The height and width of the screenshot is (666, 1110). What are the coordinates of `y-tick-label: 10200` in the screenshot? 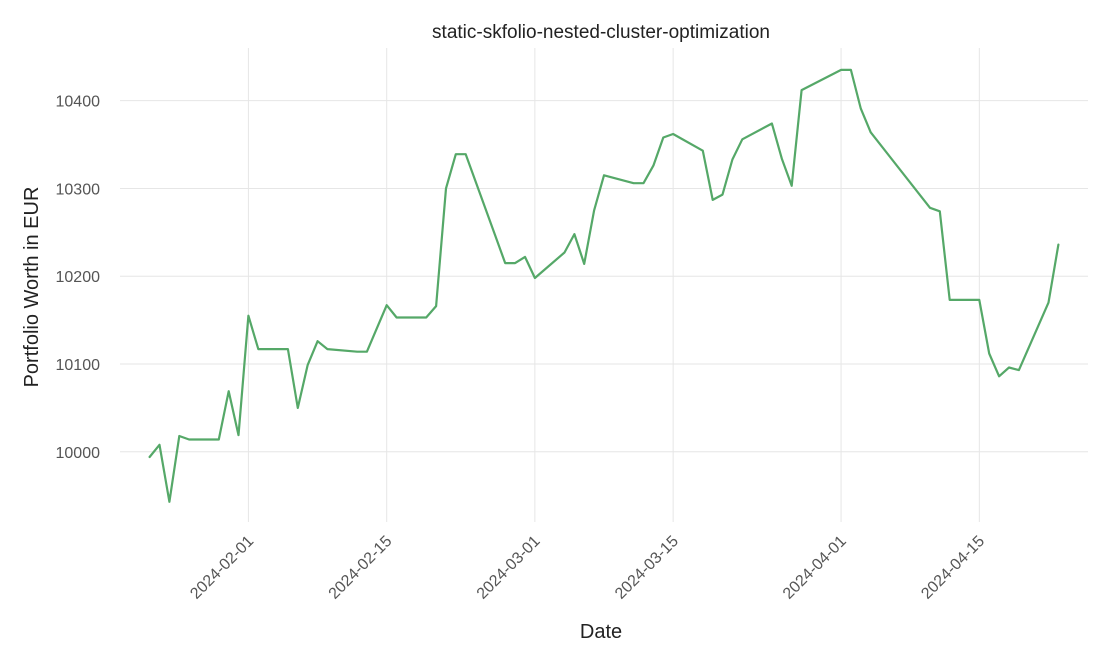 It's located at (78, 277).